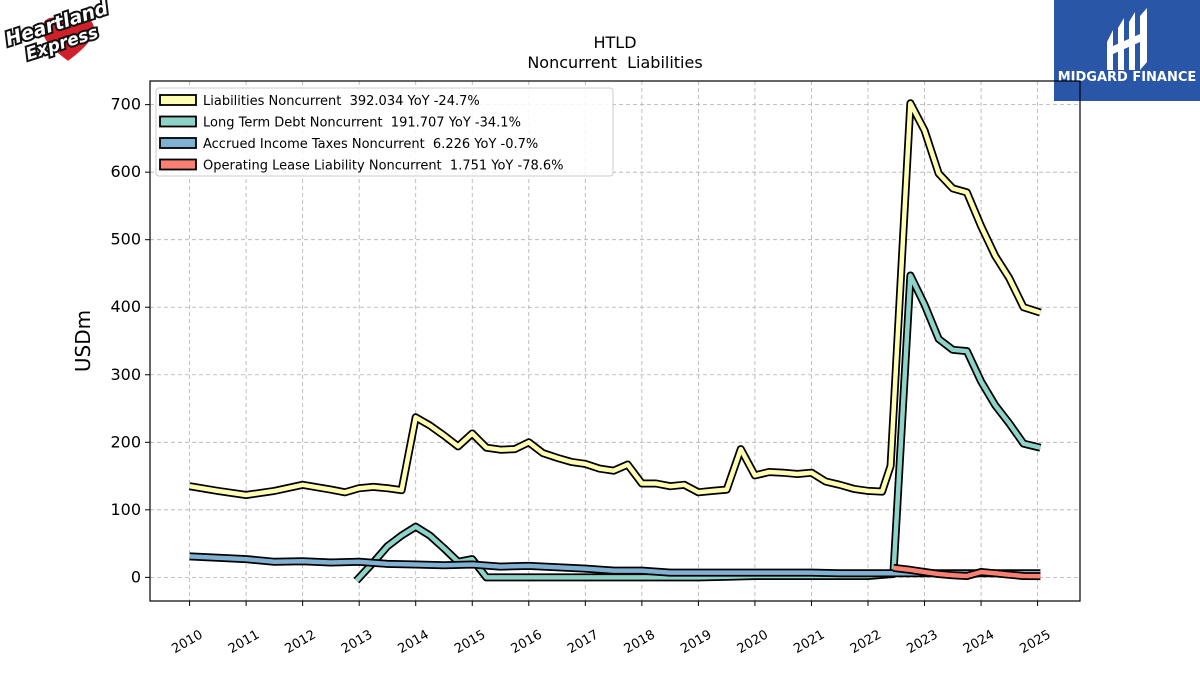  I want to click on y-tick-label: 400, so click(125, 306).